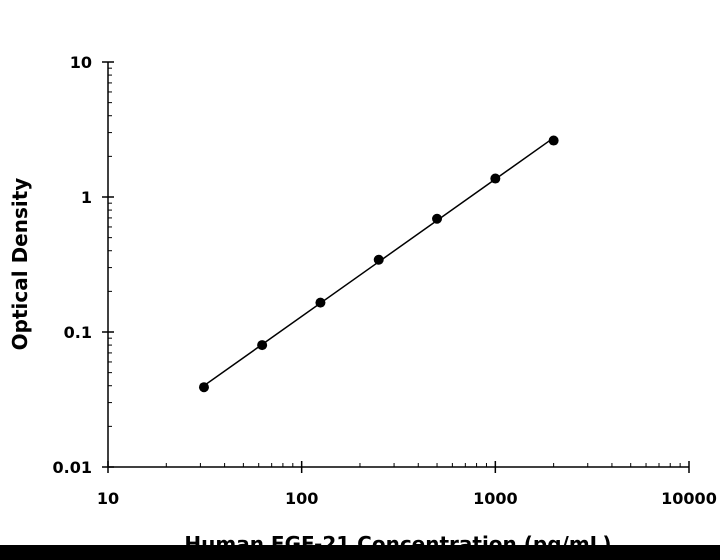  I want to click on y-axis-title: Optical Density, so click(20, 264).